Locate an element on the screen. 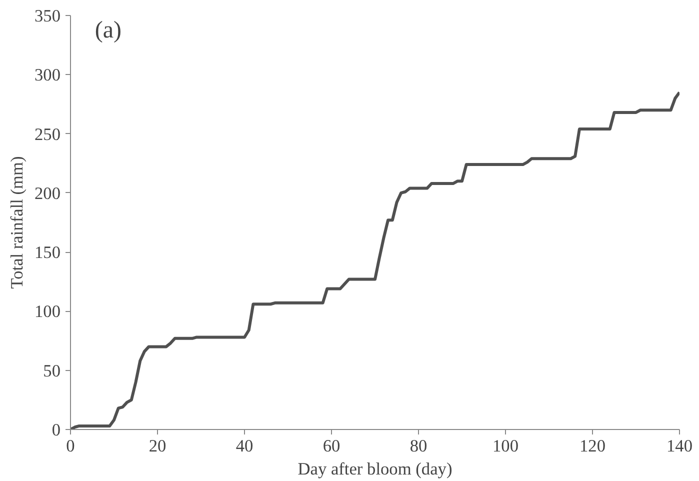 This screenshot has height=481, width=699. y-tick-label: 250 is located at coordinates (47, 134).